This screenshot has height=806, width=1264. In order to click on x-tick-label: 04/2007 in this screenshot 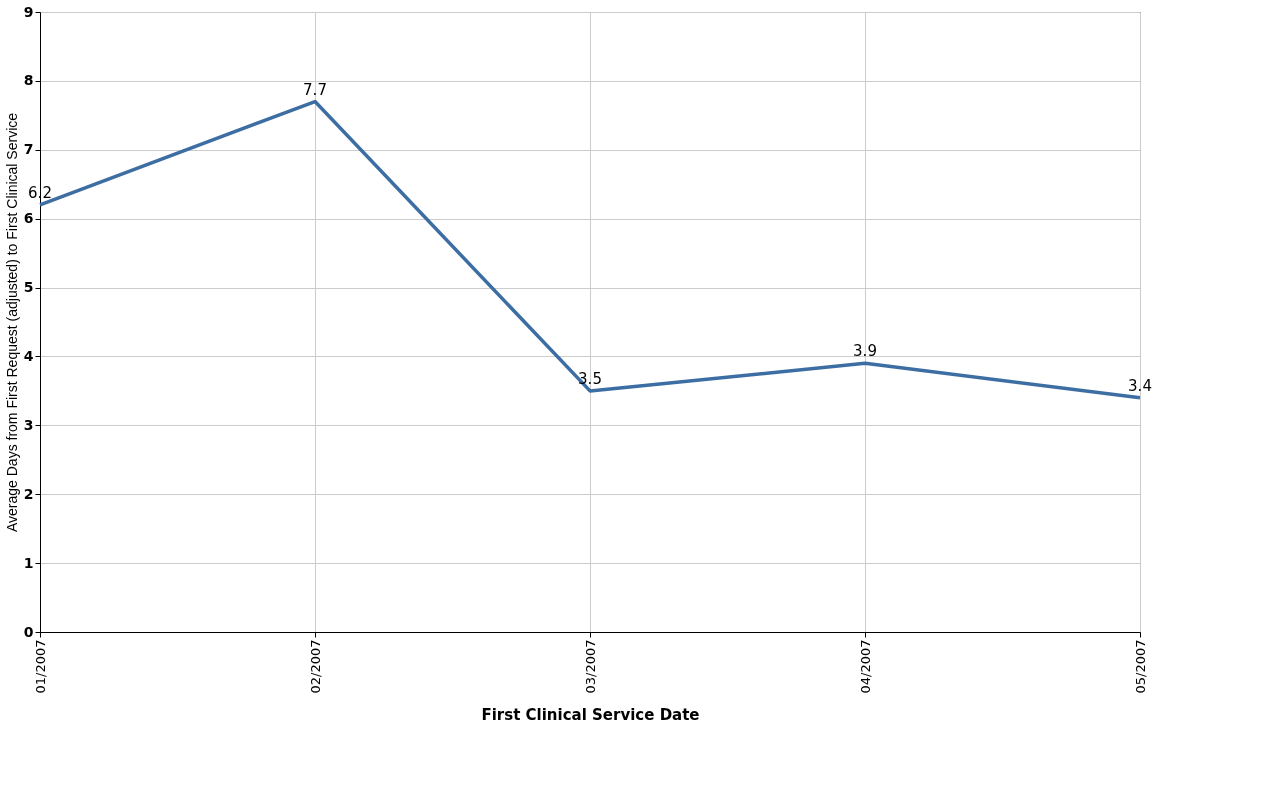, I will do `click(865, 666)`.